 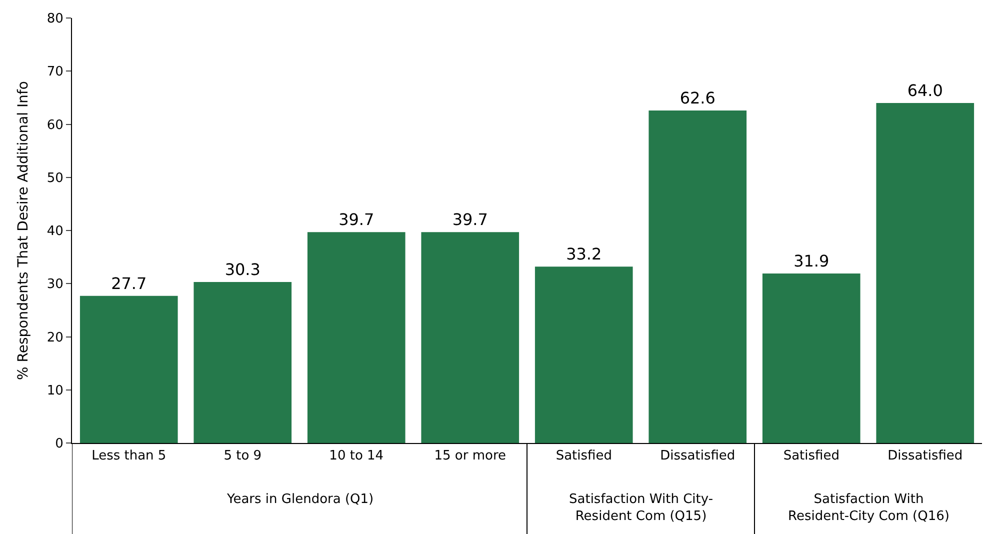 I want to click on x-tick-label: Less than 5, so click(x=129, y=456).